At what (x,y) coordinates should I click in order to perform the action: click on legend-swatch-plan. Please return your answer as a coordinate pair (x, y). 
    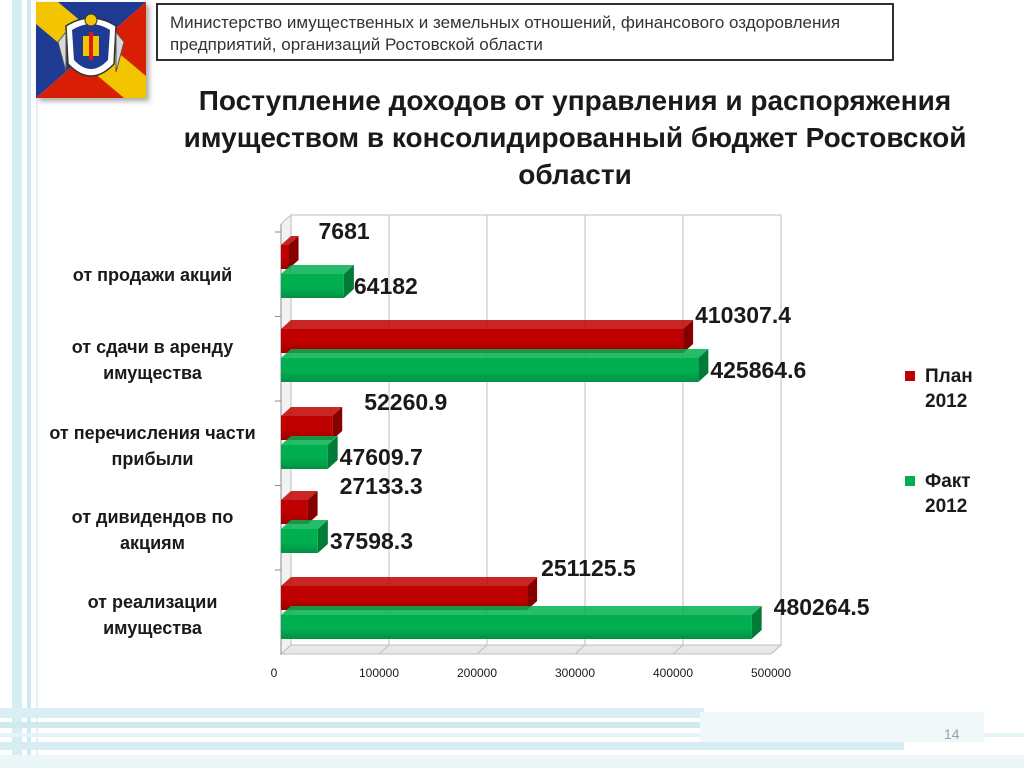
    Looking at the image, I should click on (910, 376).